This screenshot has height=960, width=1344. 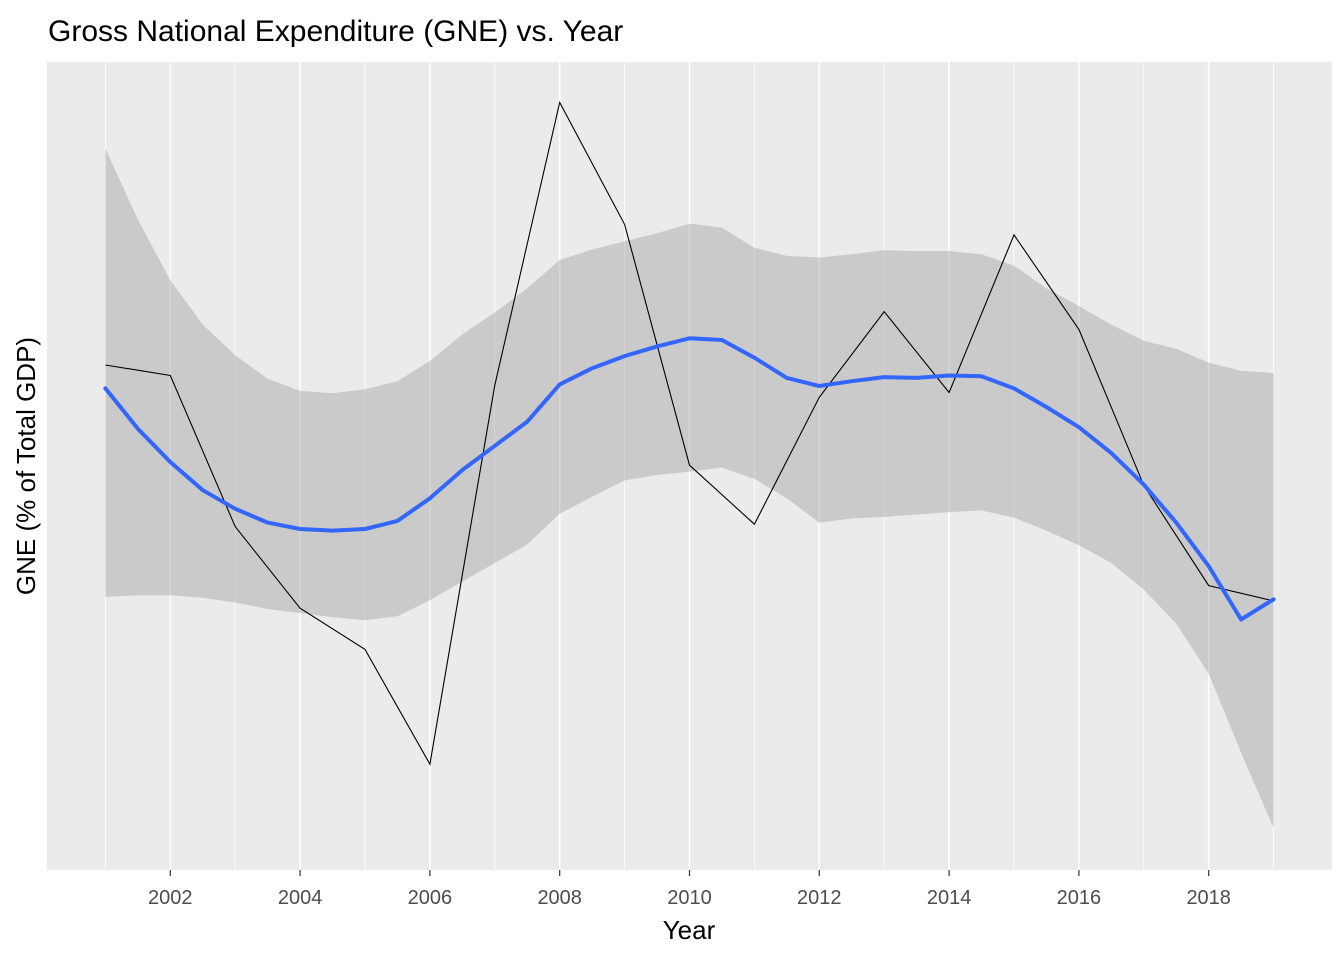 I want to click on x-tick-label: 2008, so click(x=559, y=898).